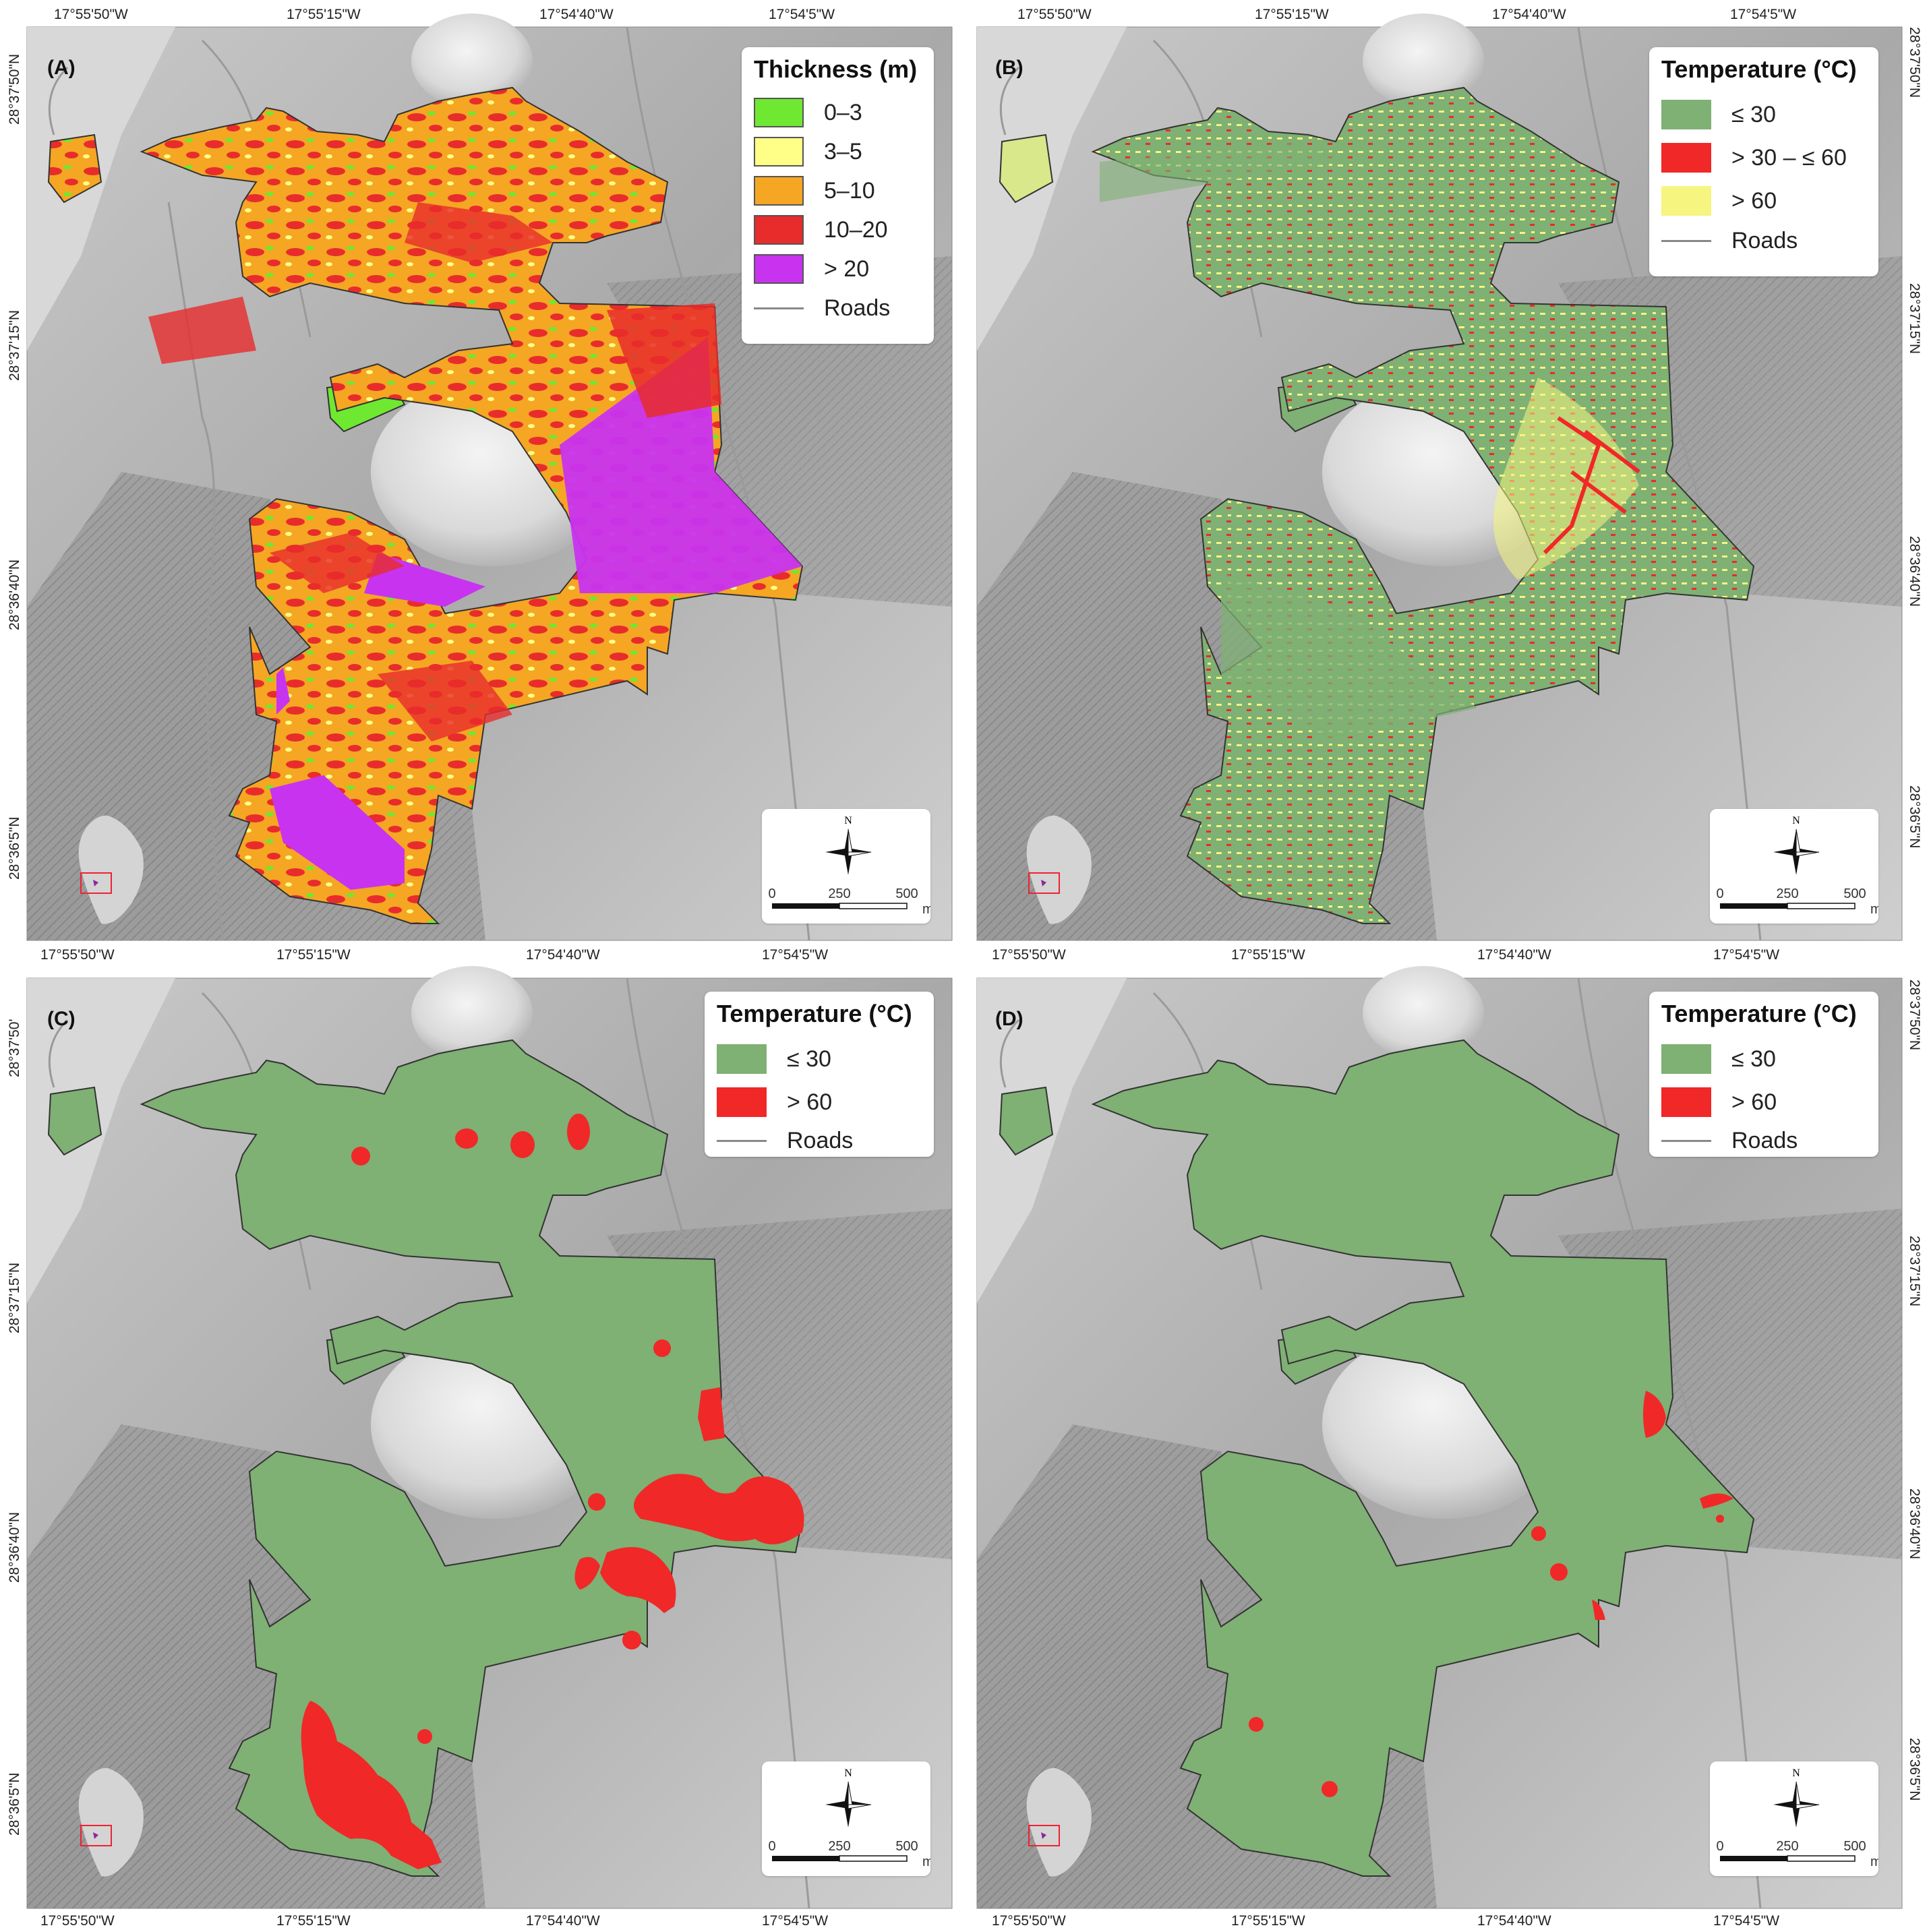 The height and width of the screenshot is (1932, 1929). Describe the element at coordinates (847, 268) in the screenshot. I see `legend-label: > 20` at that location.